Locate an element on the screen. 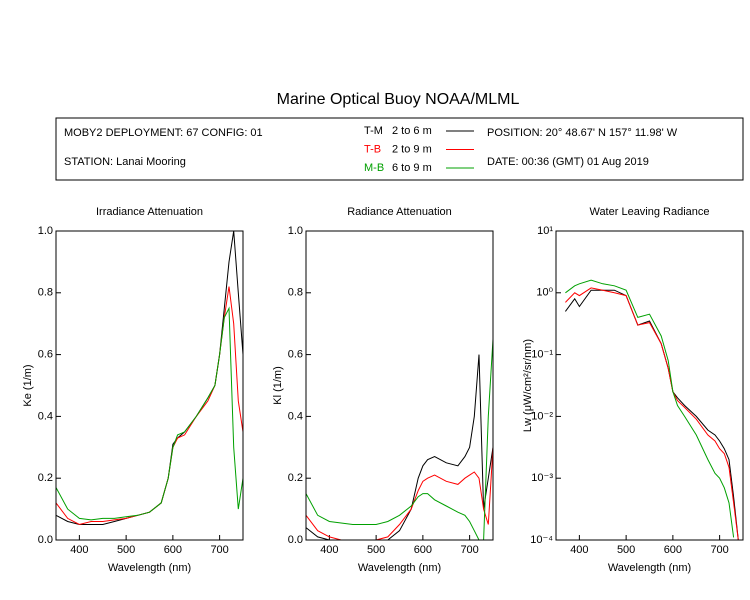 This screenshot has height=600, width=750. legend-name: T-M is located at coordinates (373, 131).